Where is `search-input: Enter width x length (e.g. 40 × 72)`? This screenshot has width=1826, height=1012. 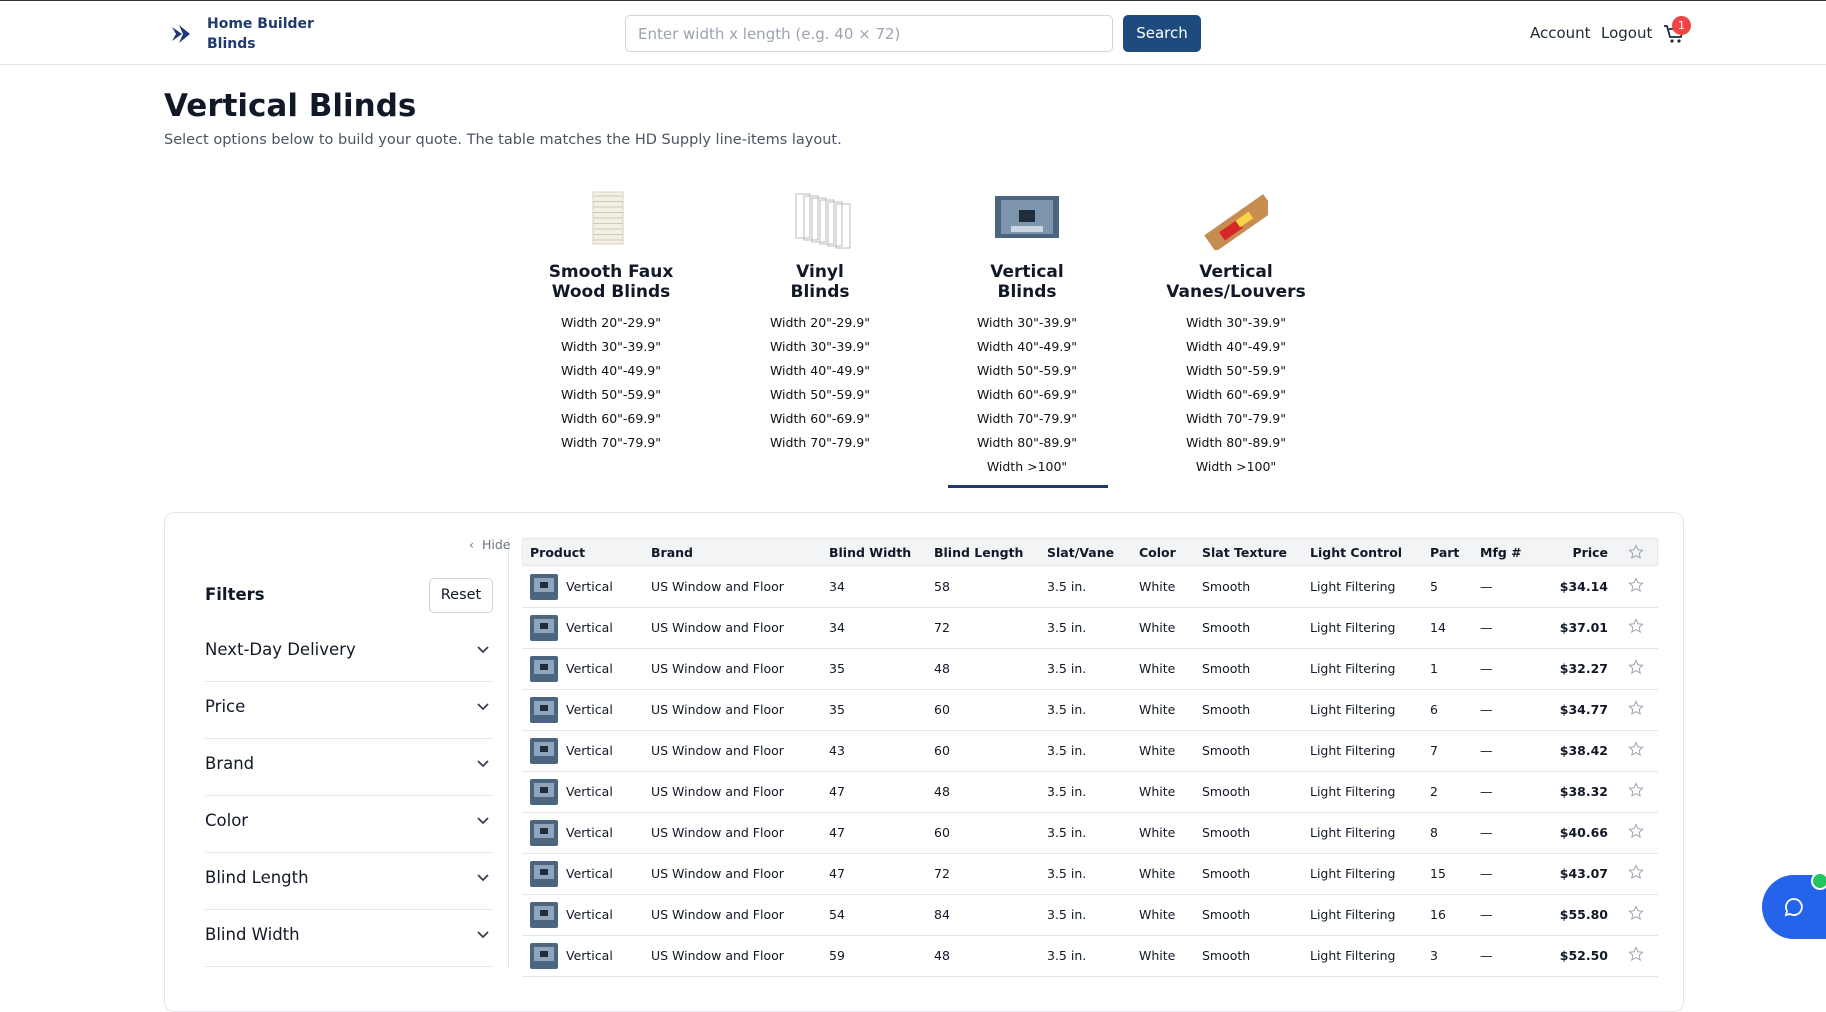 search-input: Enter width x length (e.g. 40 × 72) is located at coordinates (869, 33).